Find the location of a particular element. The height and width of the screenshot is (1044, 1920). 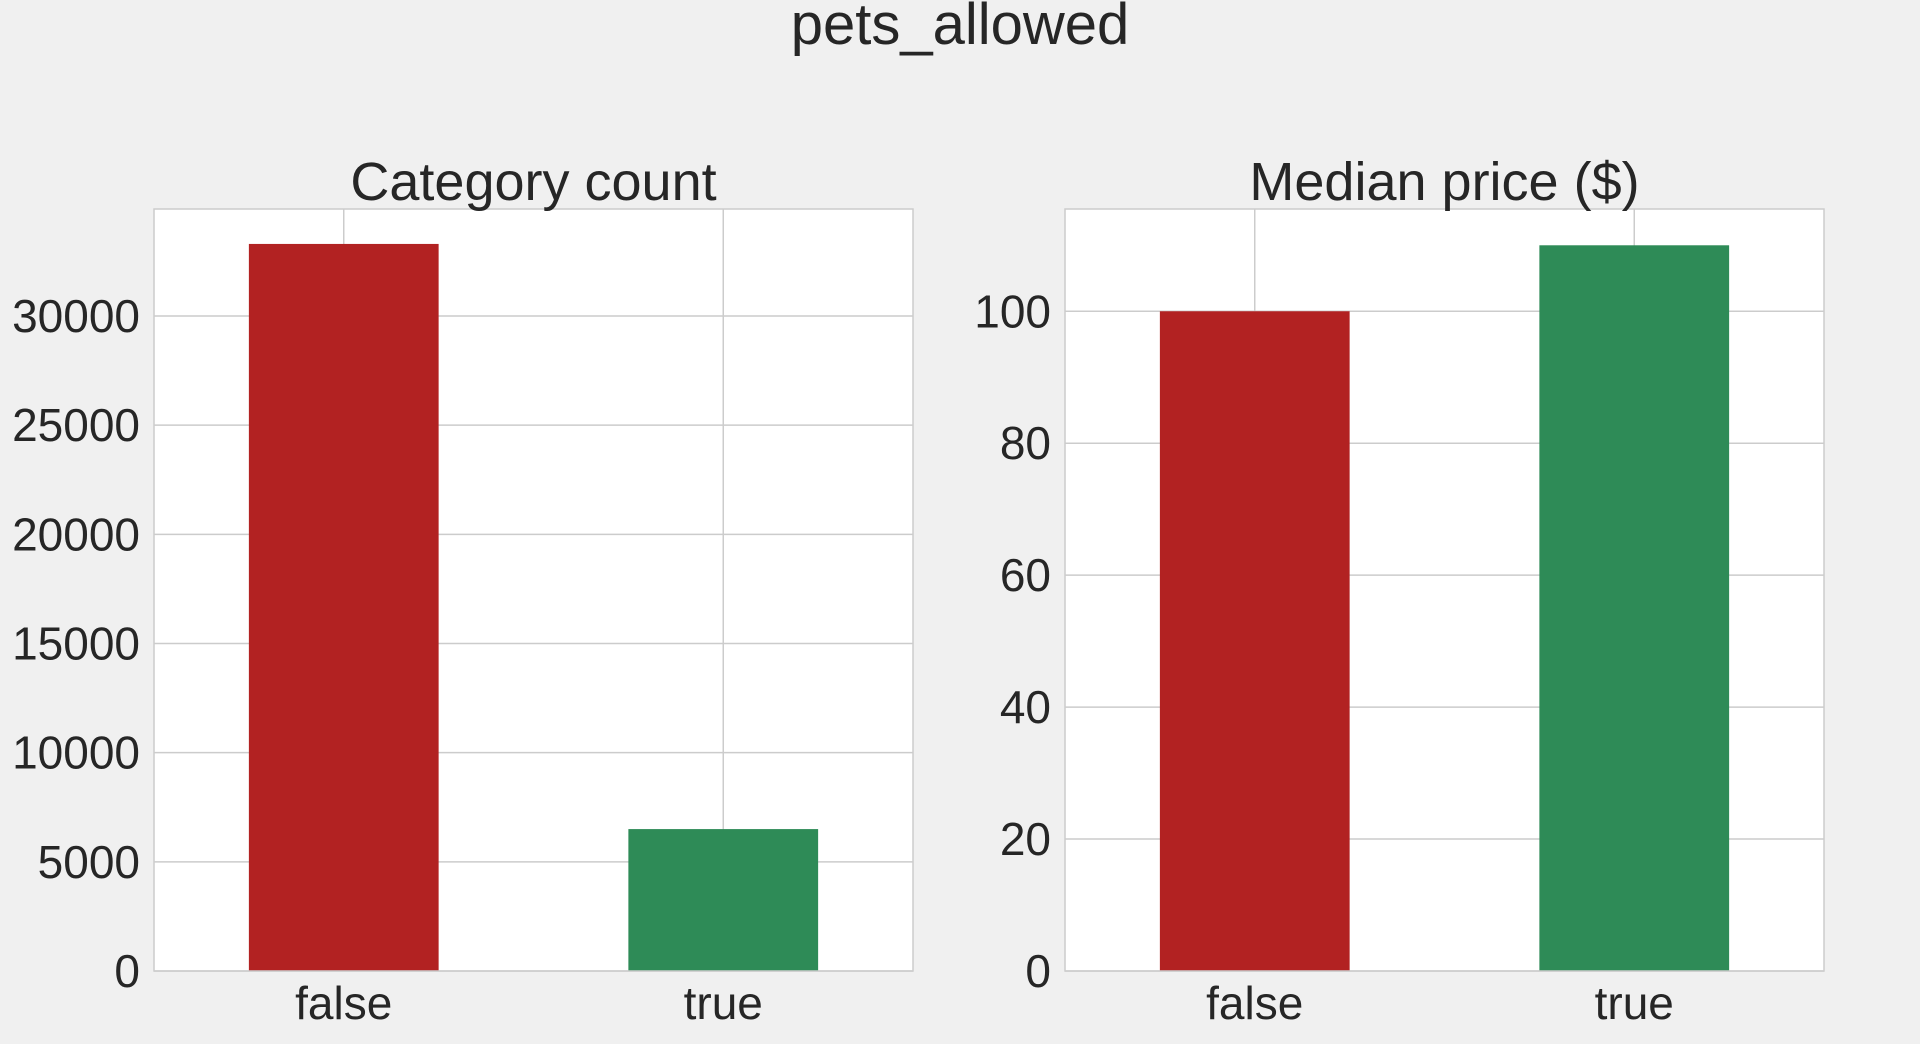

chart-title: Category count is located at coordinates (533, 182).